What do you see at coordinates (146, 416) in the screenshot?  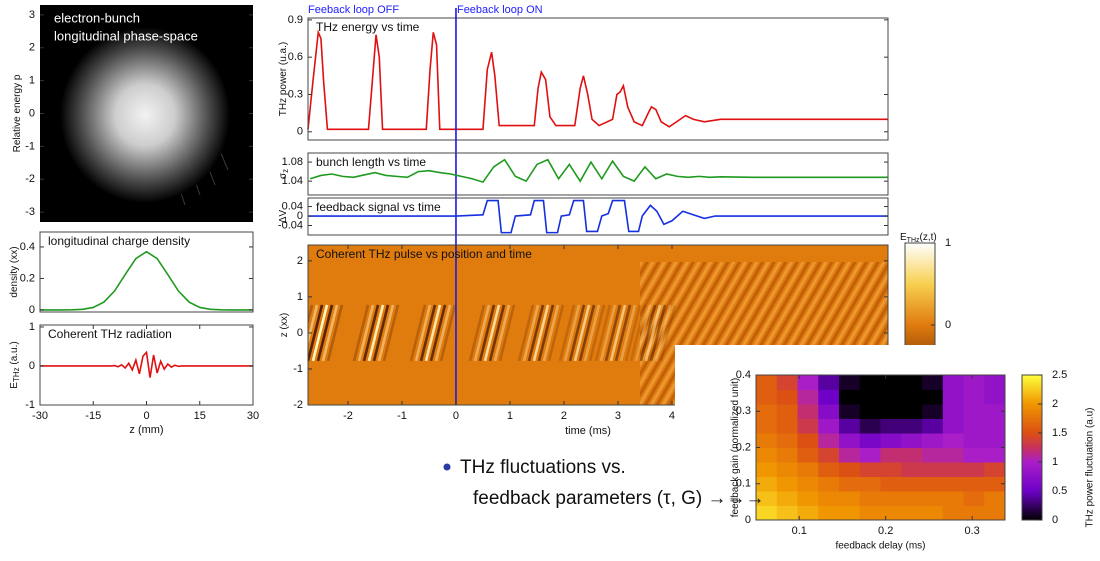 I see `x-tick-label: 0` at bounding box center [146, 416].